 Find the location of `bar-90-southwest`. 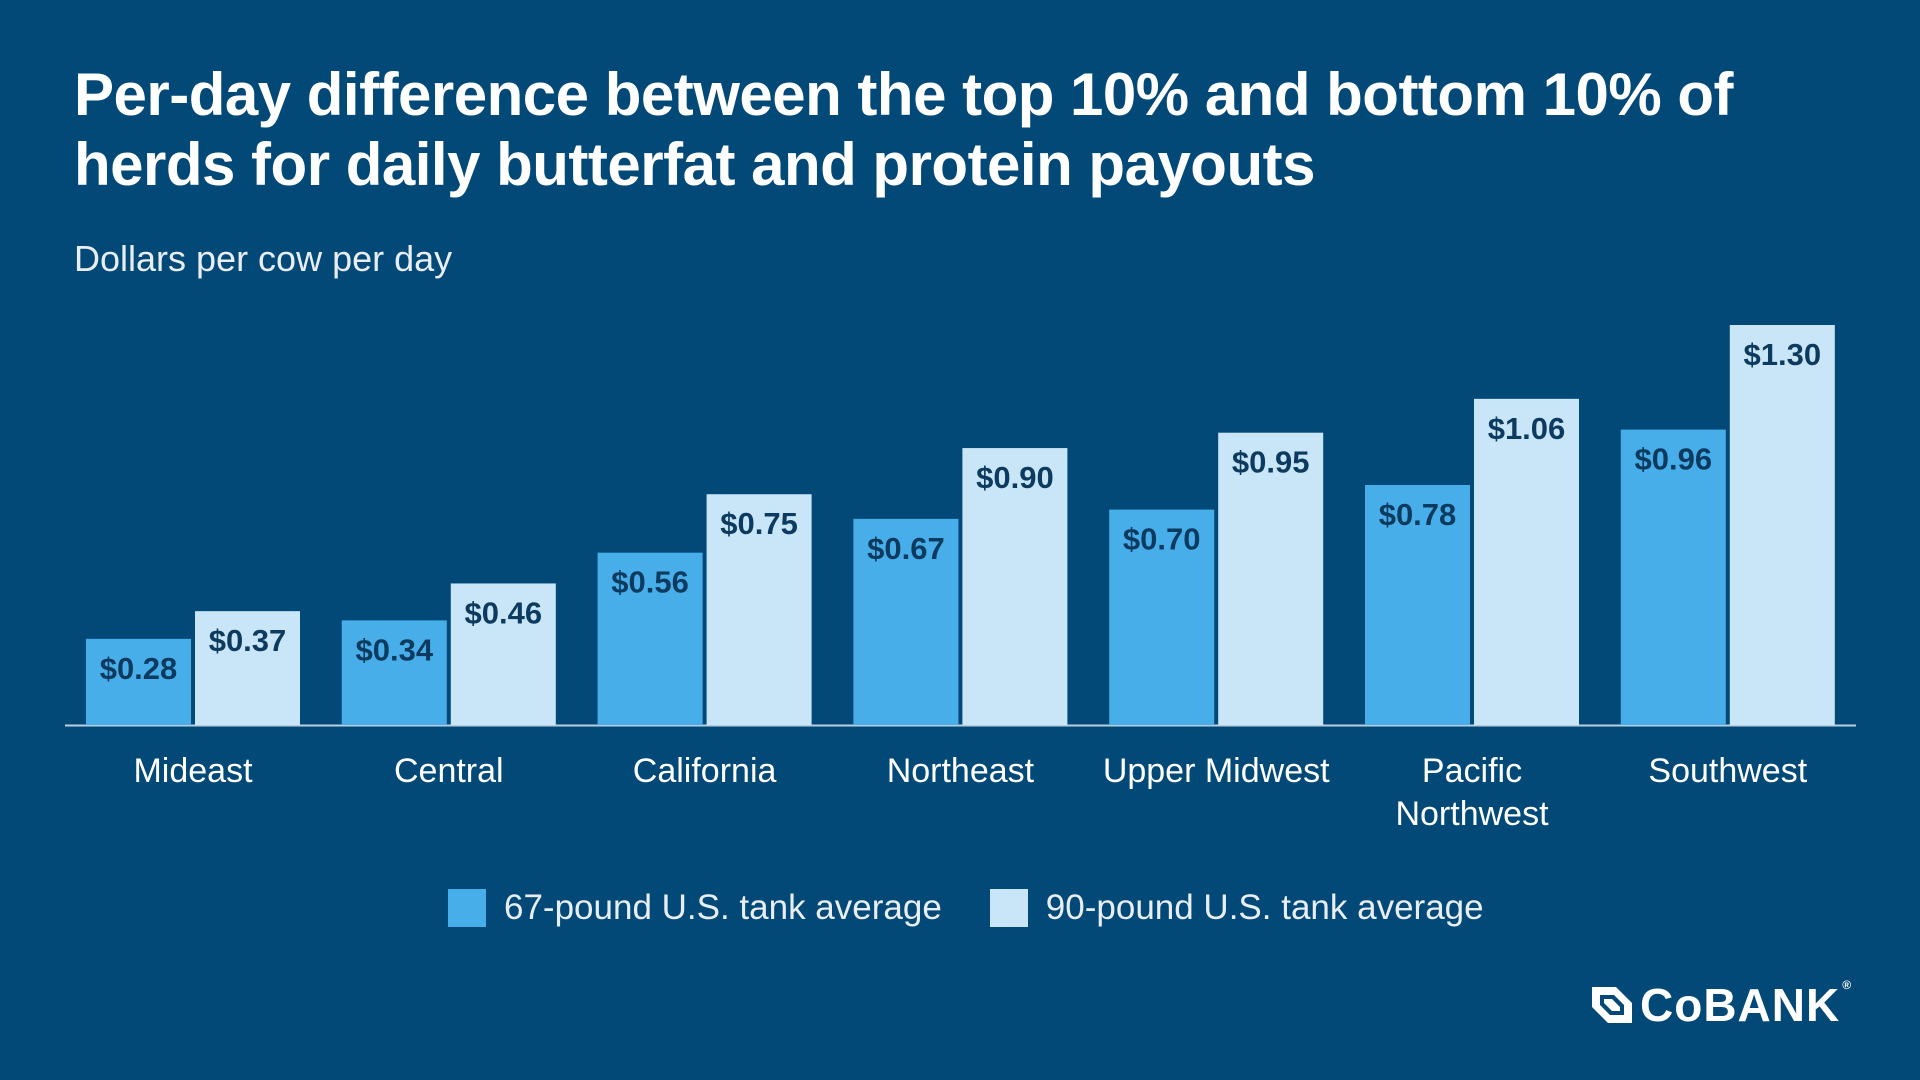

bar-90-southwest is located at coordinates (1782, 525).